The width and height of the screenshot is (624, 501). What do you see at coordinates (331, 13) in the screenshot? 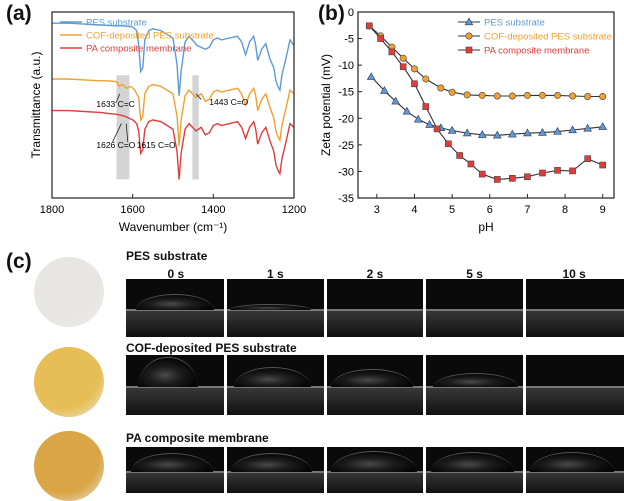
I see `panel-label-b: (b)` at bounding box center [331, 13].